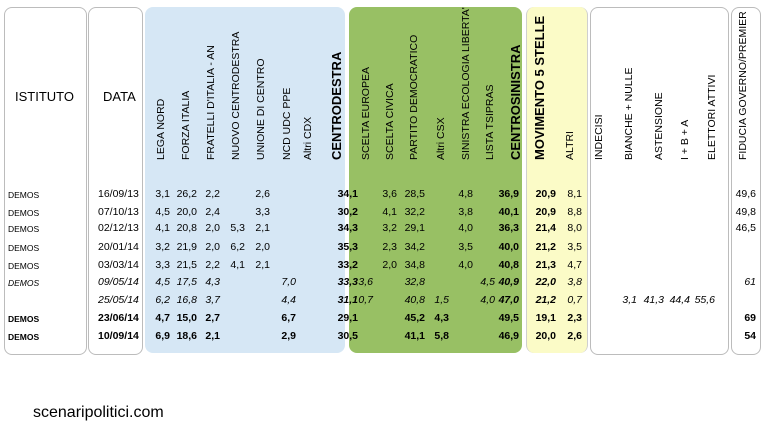 This screenshot has width=761, height=434. What do you see at coordinates (212, 212) in the screenshot?
I see `cell-value: 2,4` at bounding box center [212, 212].